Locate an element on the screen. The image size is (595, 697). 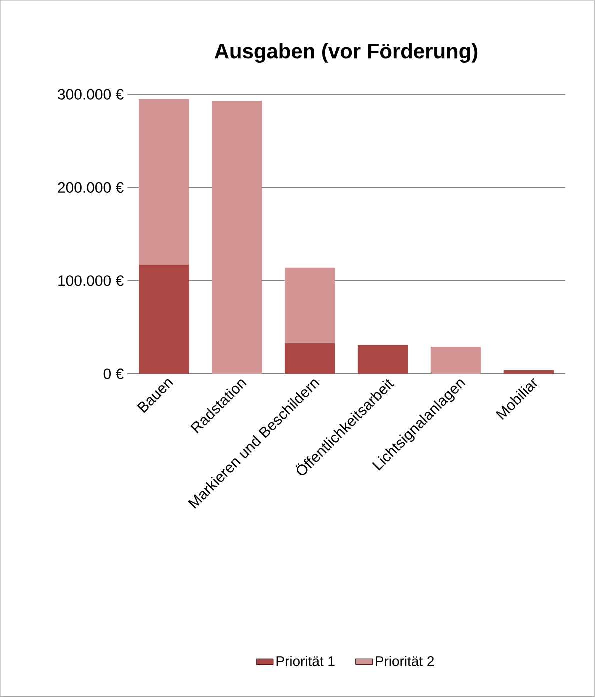
legend-label: Priorität 1 is located at coordinates (305, 661).